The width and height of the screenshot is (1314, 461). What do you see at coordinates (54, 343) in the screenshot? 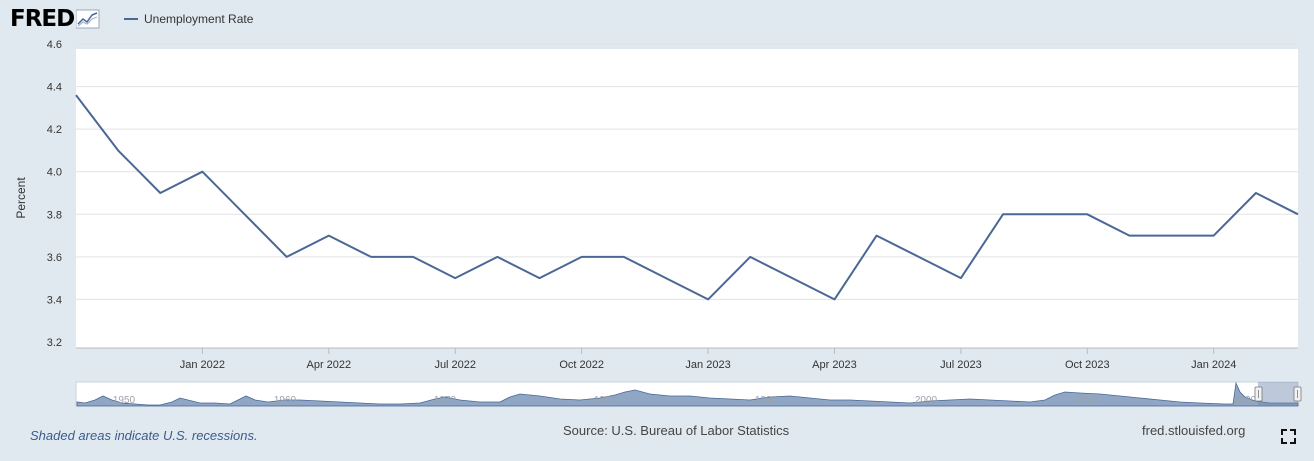
I see `y-tick-label: 3.2` at bounding box center [54, 343].